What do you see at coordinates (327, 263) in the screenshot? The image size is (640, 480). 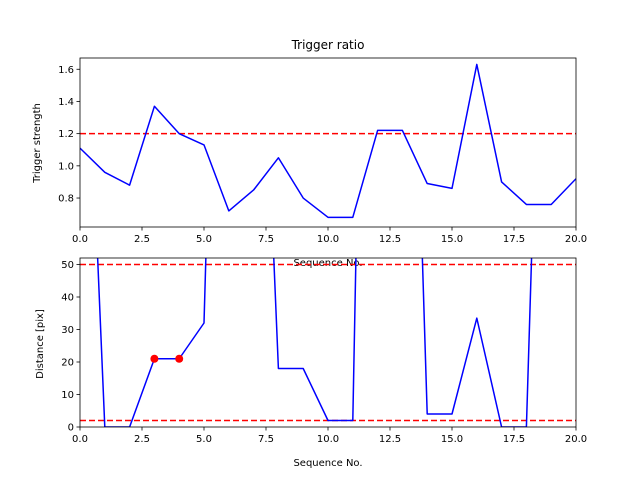 I see `top-x-axis-label: Sequence No.` at bounding box center [327, 263].